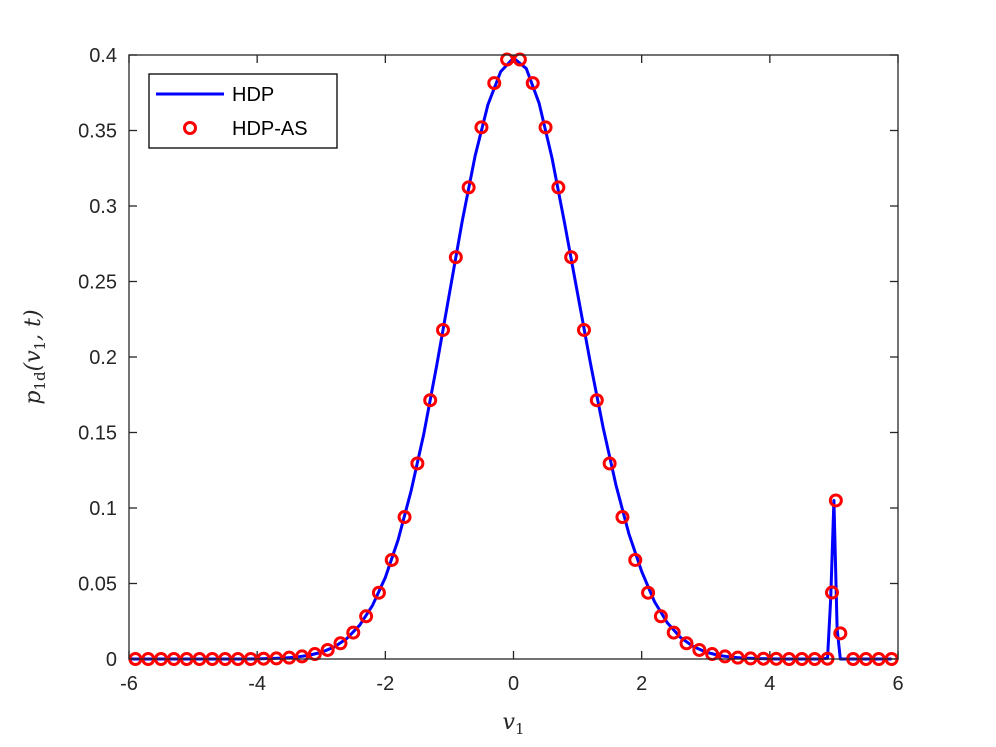 The width and height of the screenshot is (996, 747). I want to click on x-tick-label: -4, so click(257, 684).